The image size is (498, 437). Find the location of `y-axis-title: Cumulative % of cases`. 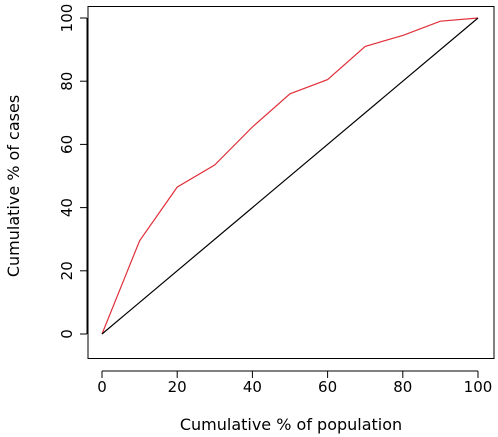

y-axis-title: Cumulative % of cases is located at coordinates (13, 186).